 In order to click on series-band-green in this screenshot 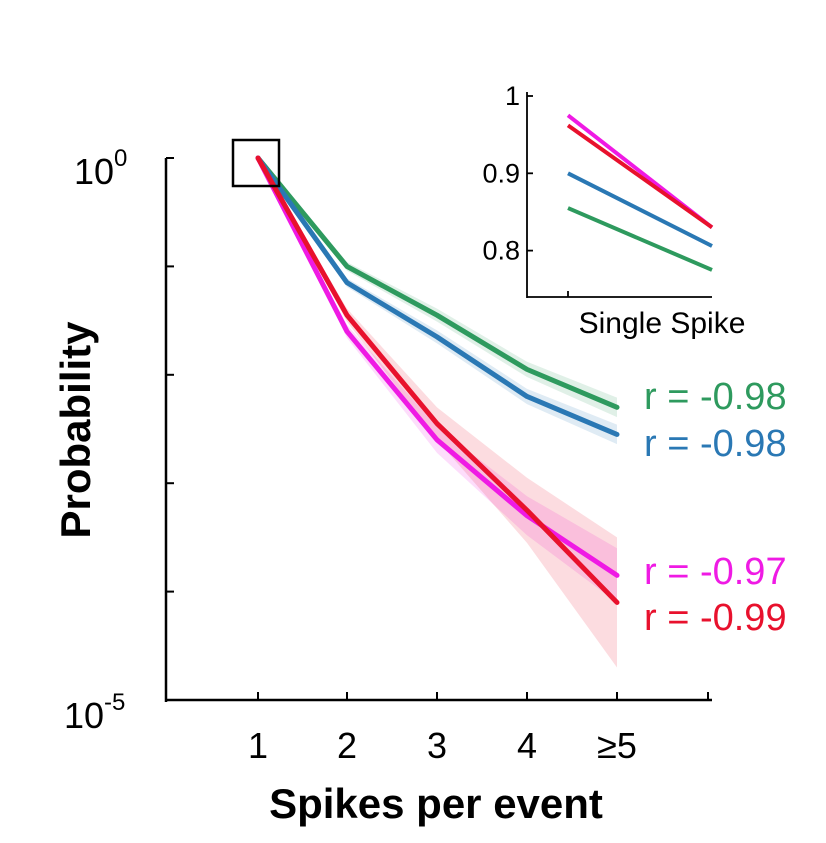, I will do `click(437, 288)`.